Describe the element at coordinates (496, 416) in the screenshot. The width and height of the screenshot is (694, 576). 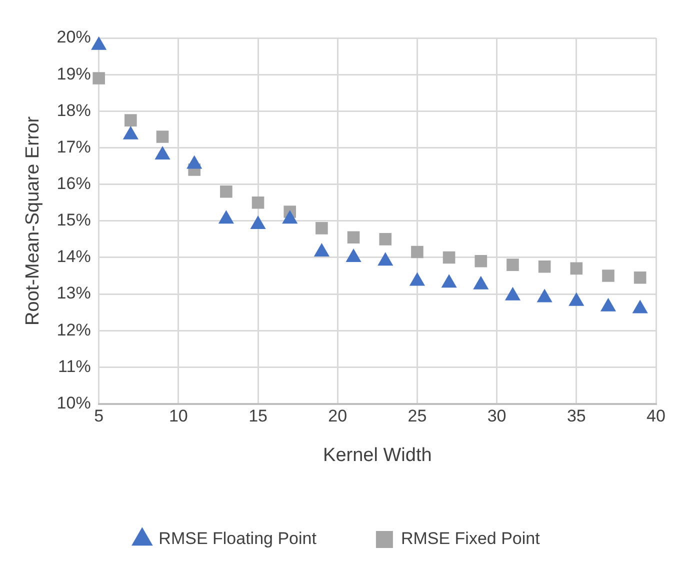
I see `x-tick-label: 30` at that location.